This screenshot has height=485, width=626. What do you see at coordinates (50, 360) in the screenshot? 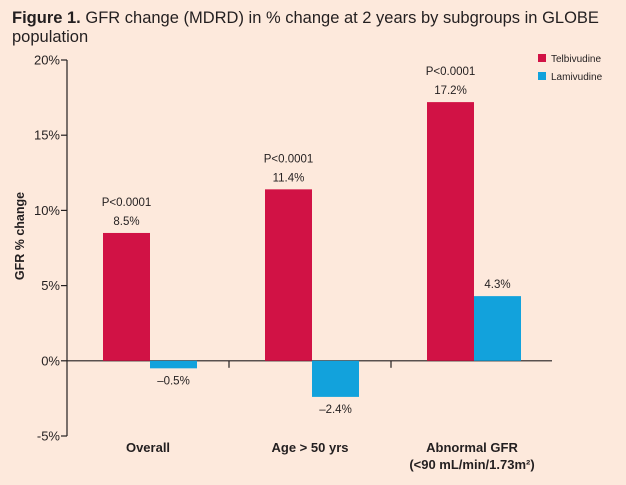
I see `y-tick-label: 0%` at bounding box center [50, 360].